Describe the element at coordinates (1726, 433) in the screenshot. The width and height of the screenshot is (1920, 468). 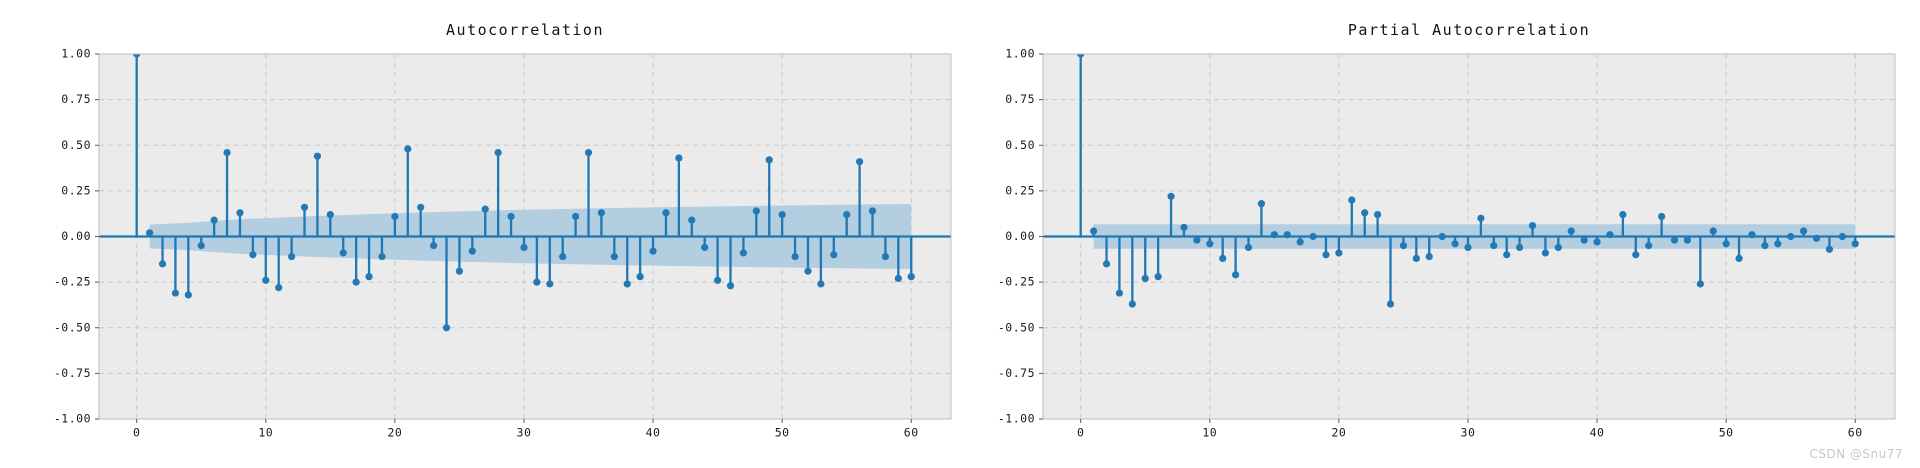
I see `pacf-xtick-label: 50` at that location.